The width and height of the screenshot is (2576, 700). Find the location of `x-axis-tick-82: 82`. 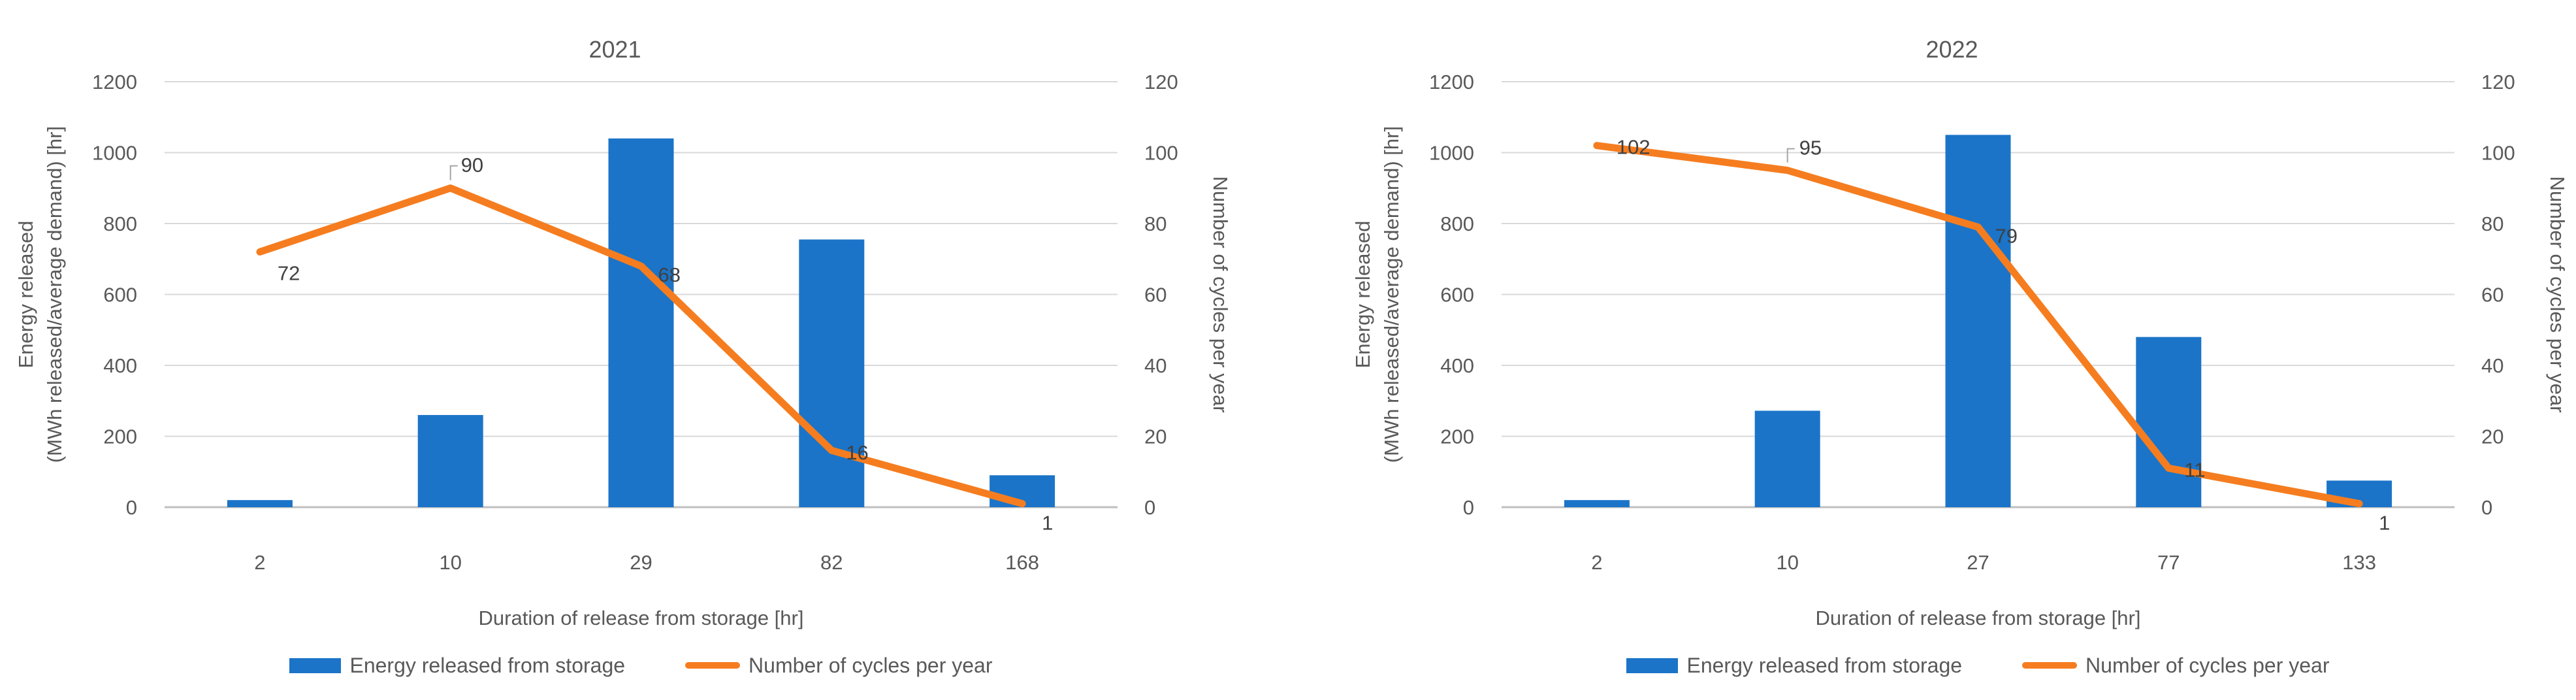

x-axis-tick-82: 82 is located at coordinates (831, 562).